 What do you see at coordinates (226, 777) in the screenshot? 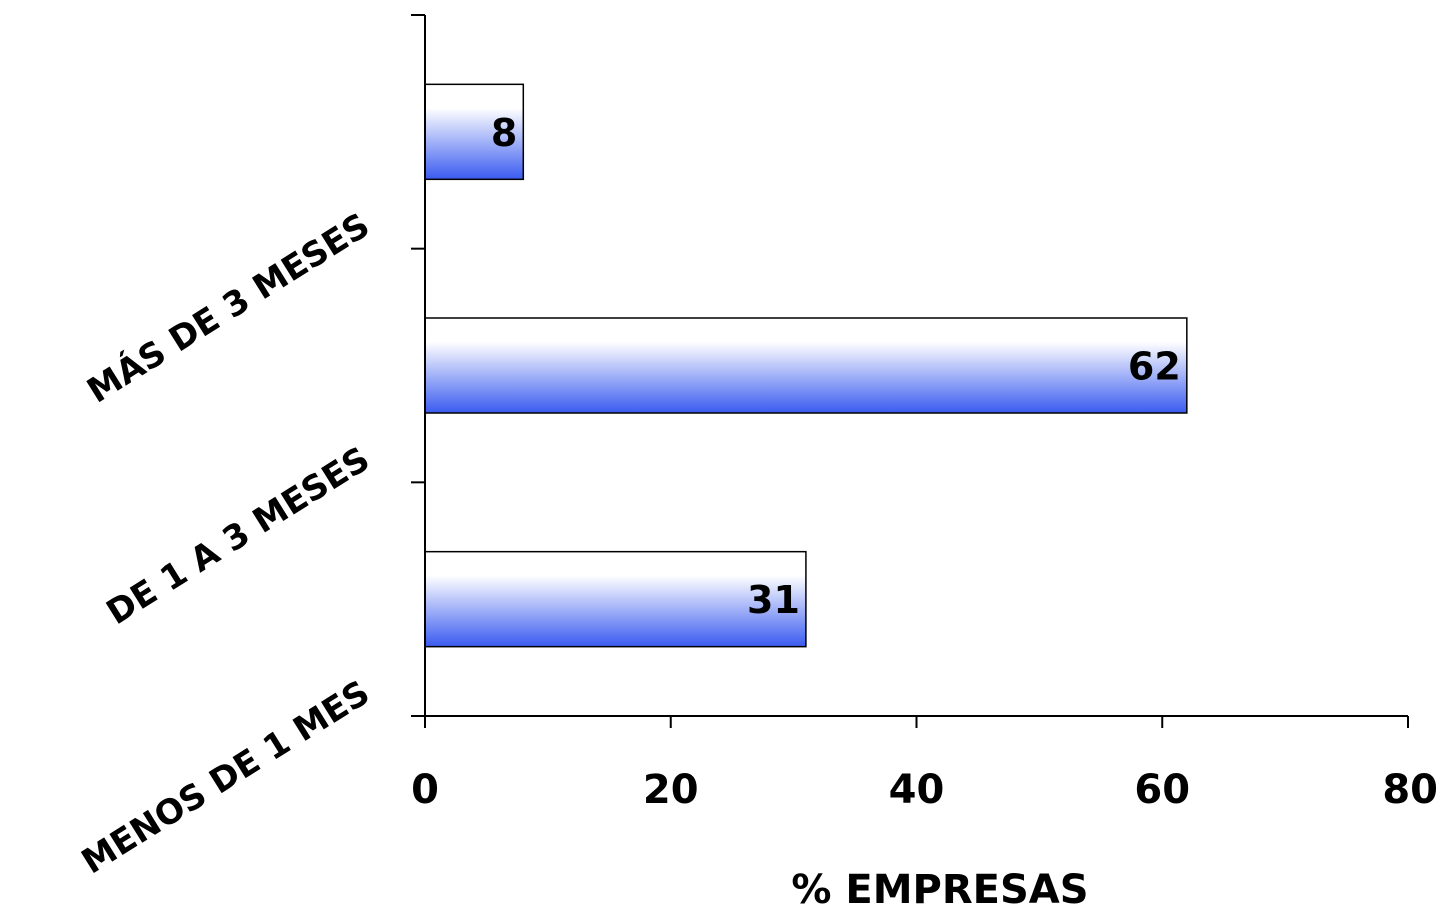
I see `category-label: MENOS DE 1 MES` at bounding box center [226, 777].